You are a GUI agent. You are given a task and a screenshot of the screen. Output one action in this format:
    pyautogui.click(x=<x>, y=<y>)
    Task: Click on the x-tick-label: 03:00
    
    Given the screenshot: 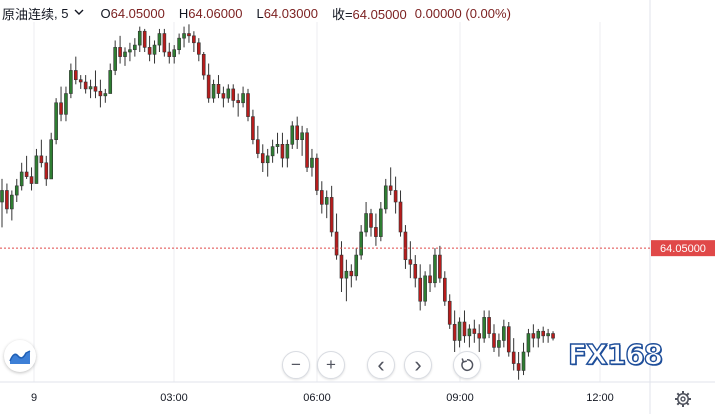 What is the action you would take?
    pyautogui.click(x=174, y=398)
    